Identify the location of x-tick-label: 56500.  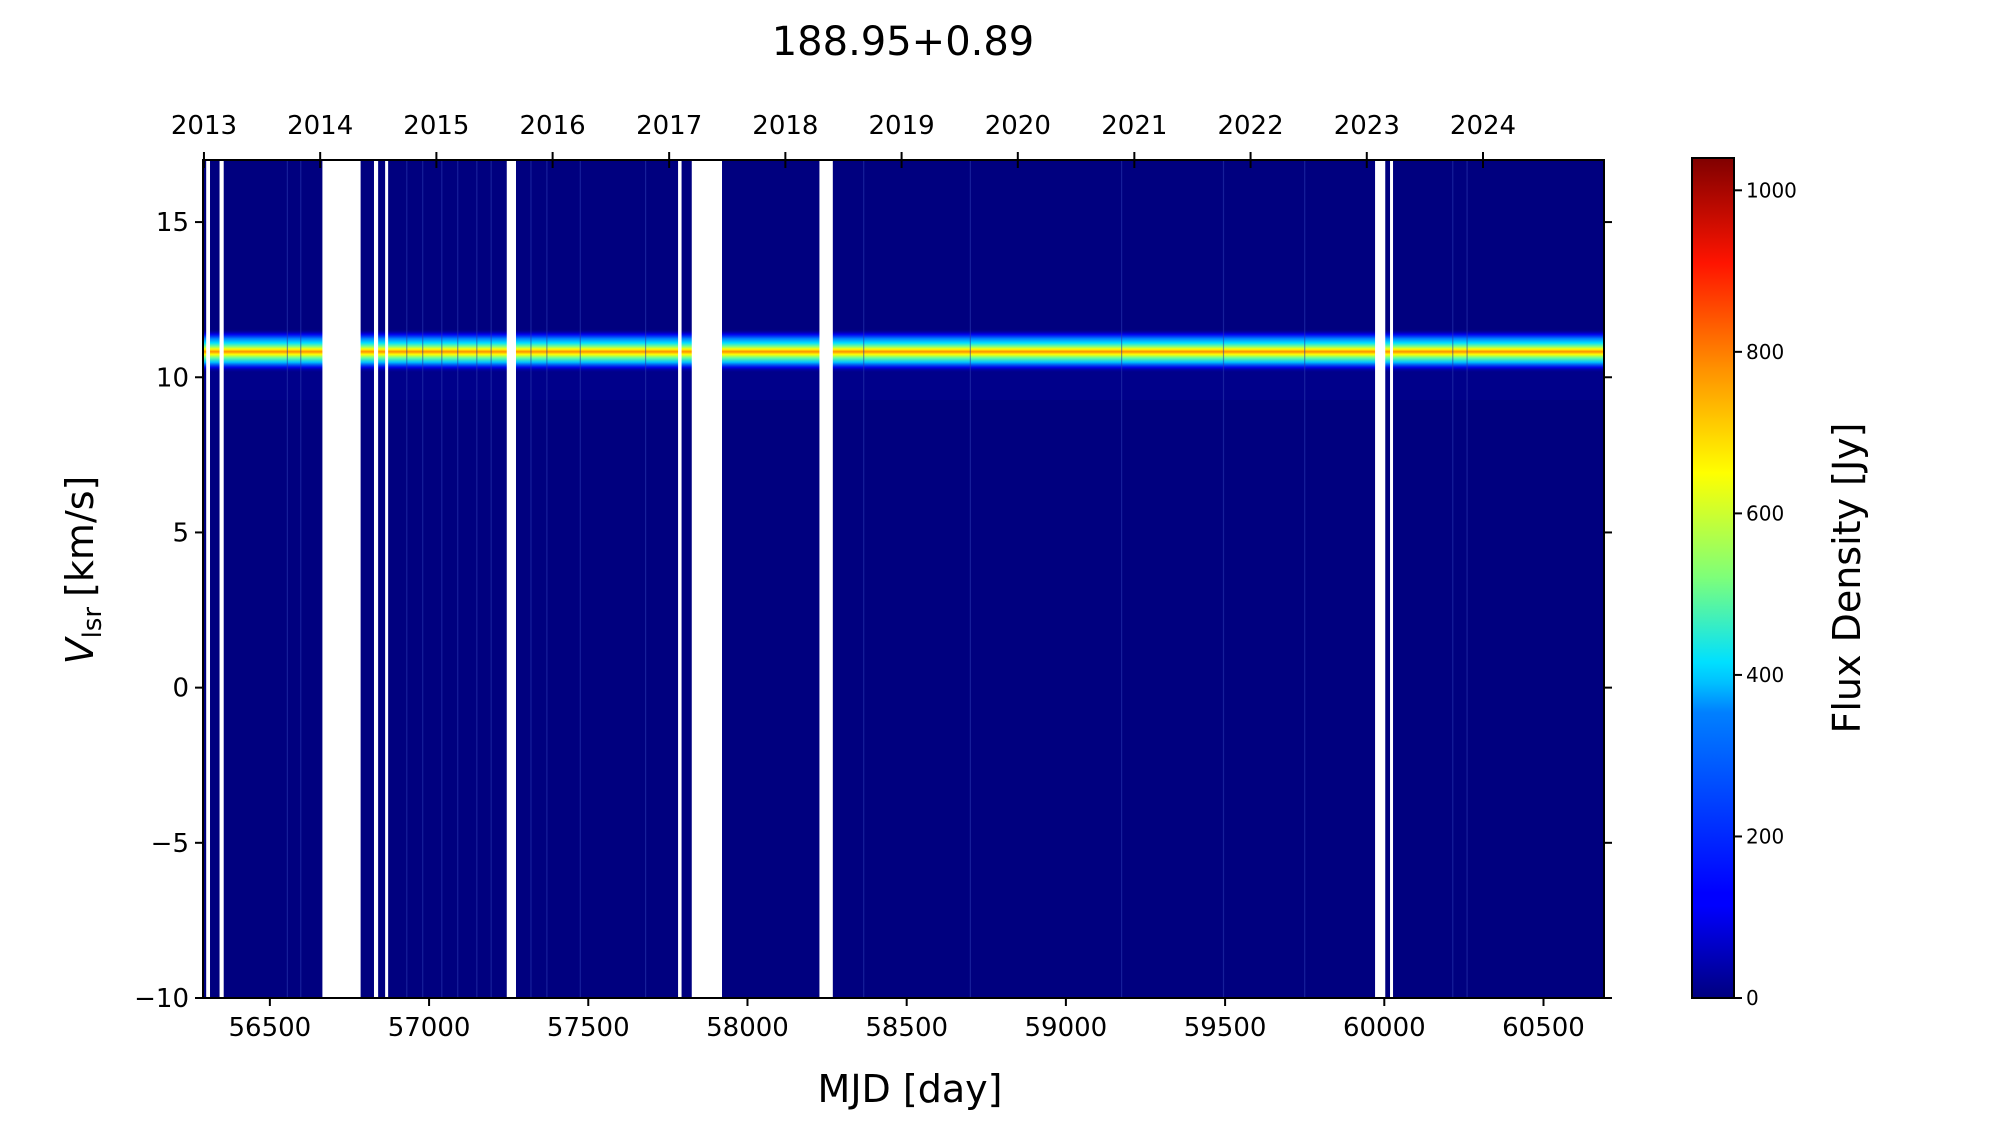
(270, 1028).